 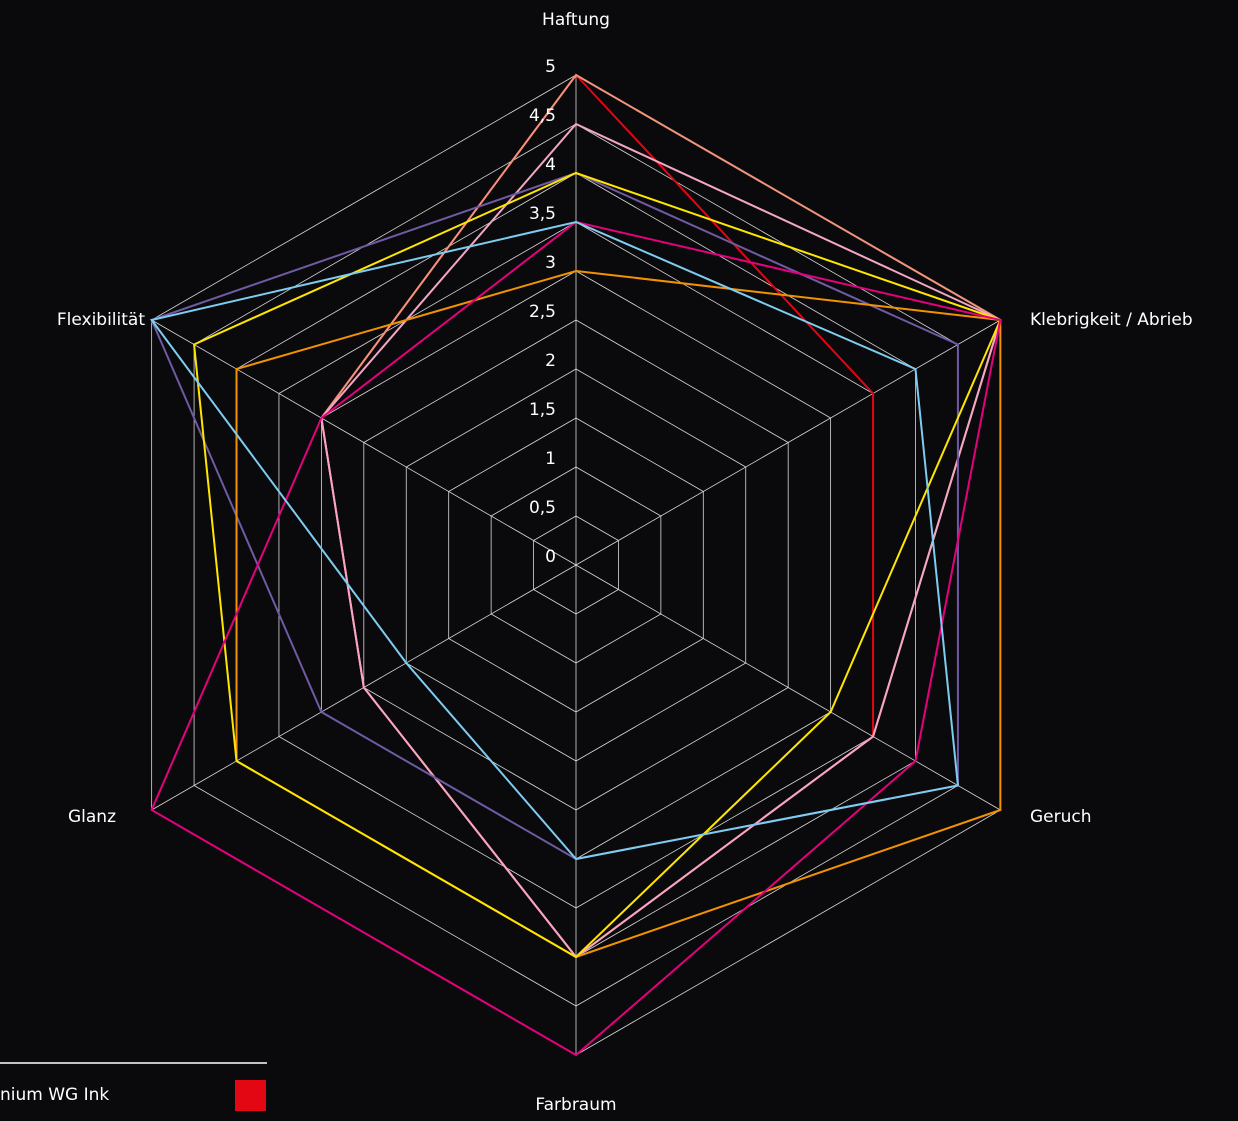 I want to click on r-tick-label: 2, so click(x=550, y=361).